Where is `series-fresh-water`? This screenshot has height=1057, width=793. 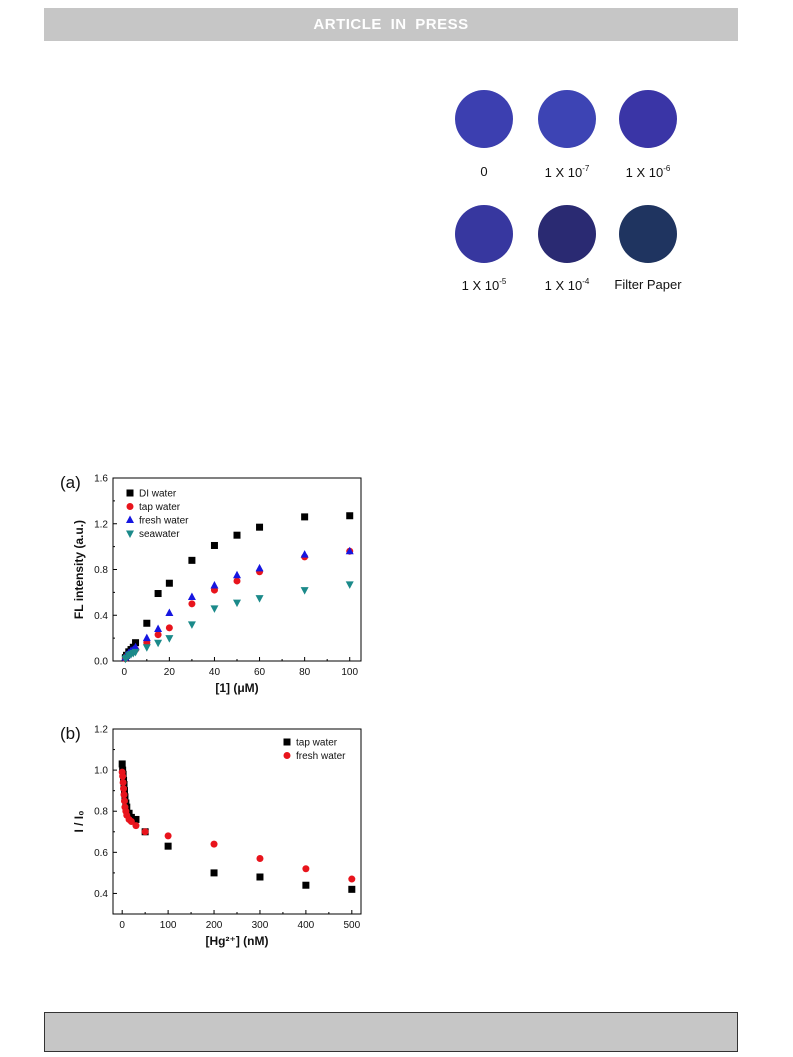
series-fresh-water is located at coordinates (237, 825).